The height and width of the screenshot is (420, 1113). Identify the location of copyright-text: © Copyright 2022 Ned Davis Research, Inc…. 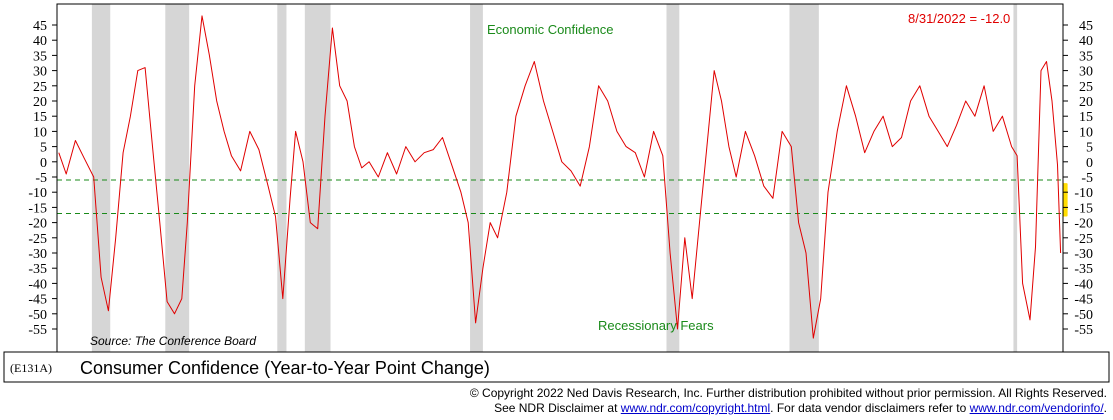
(788, 393).